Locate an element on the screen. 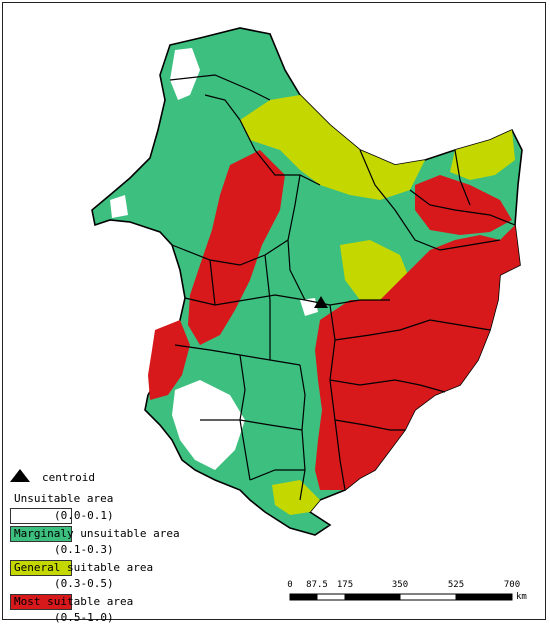  legend-item-label: Unsuitable area is located at coordinates (64, 498).